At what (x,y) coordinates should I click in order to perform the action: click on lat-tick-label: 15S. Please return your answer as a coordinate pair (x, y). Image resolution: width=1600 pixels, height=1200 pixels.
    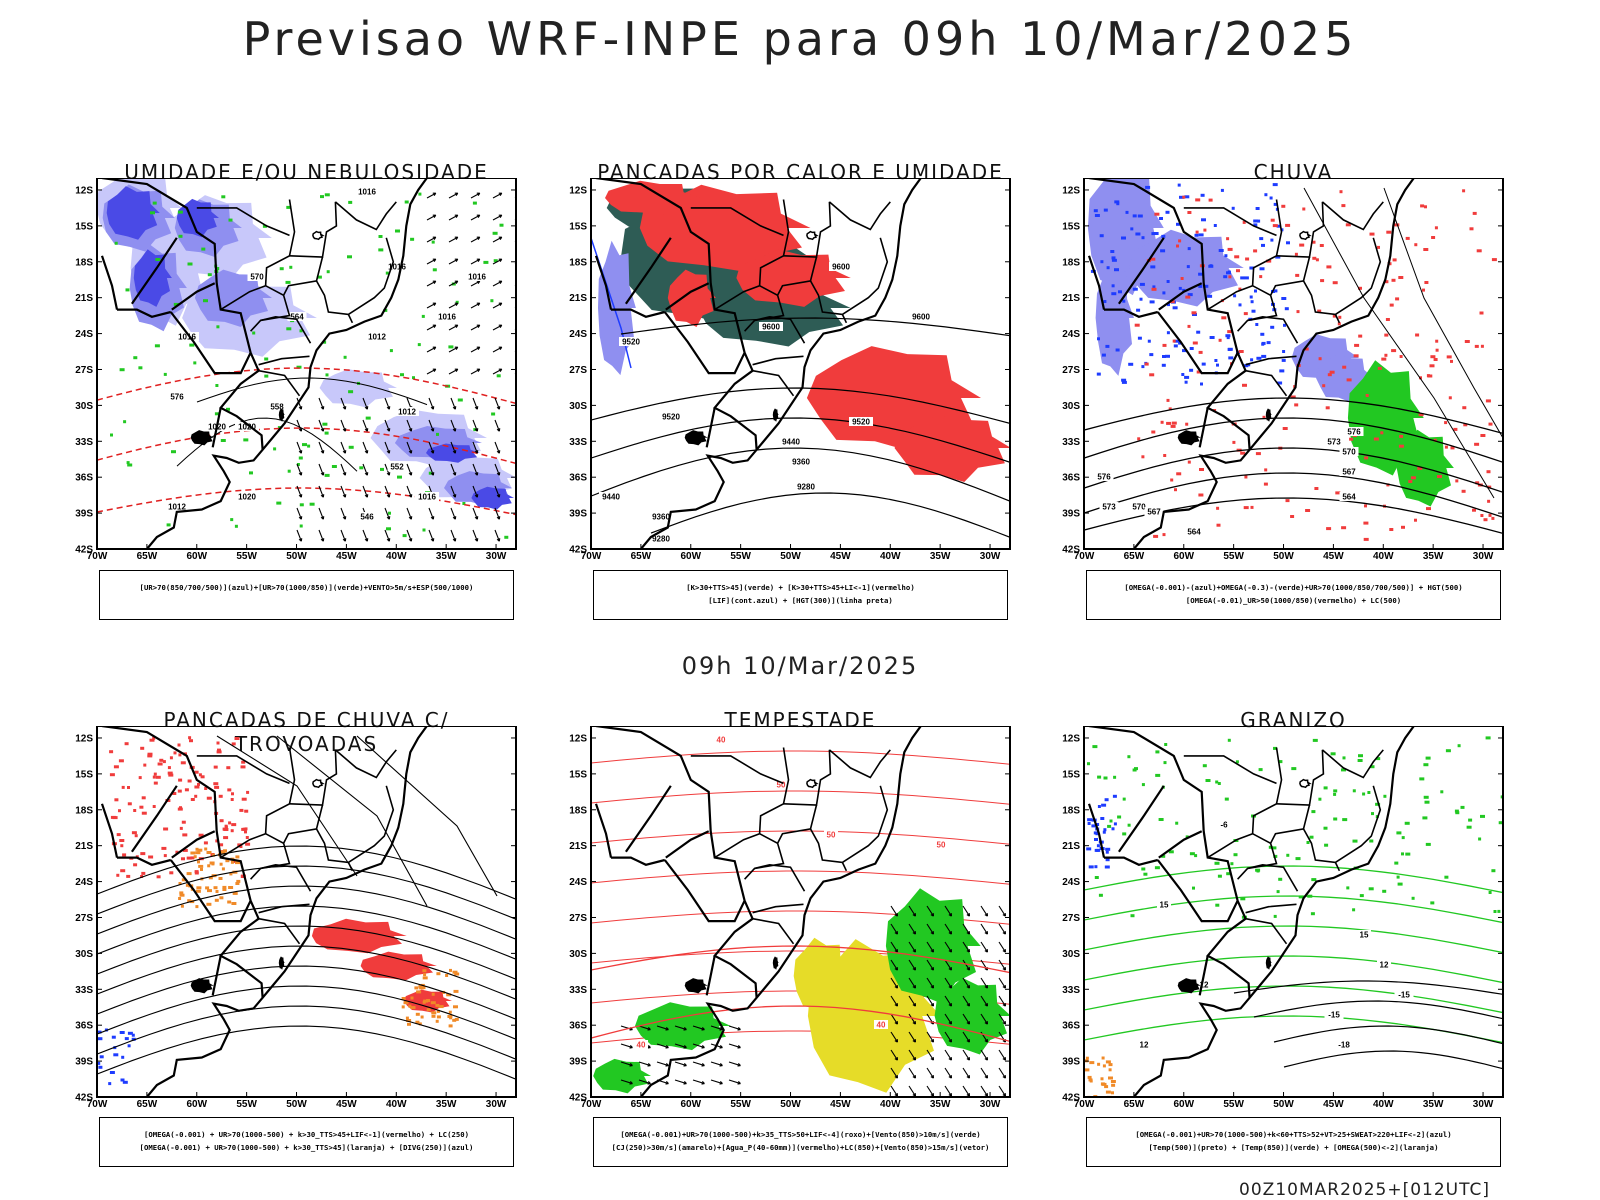
    Looking at the image, I should click on (1071, 226).